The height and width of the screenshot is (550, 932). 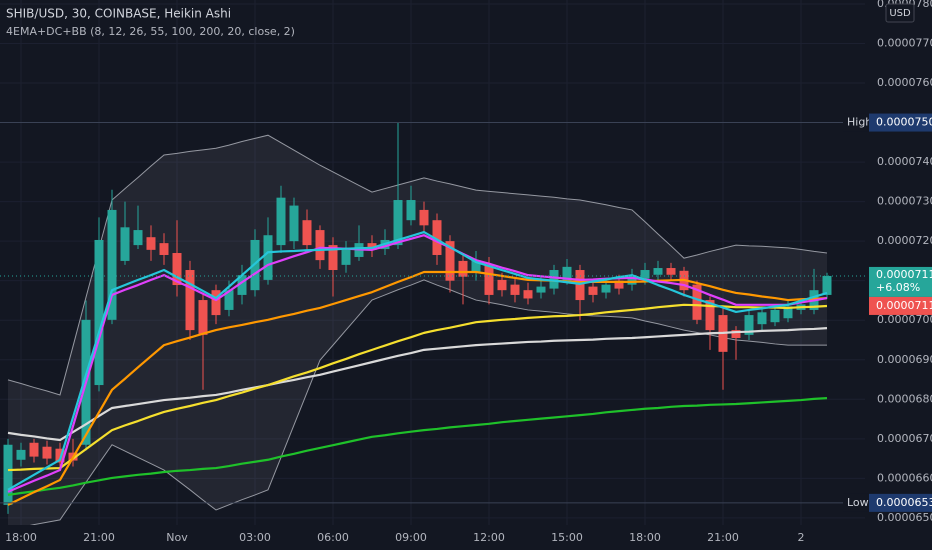 I want to click on last-price-badge, so click(x=900, y=281).